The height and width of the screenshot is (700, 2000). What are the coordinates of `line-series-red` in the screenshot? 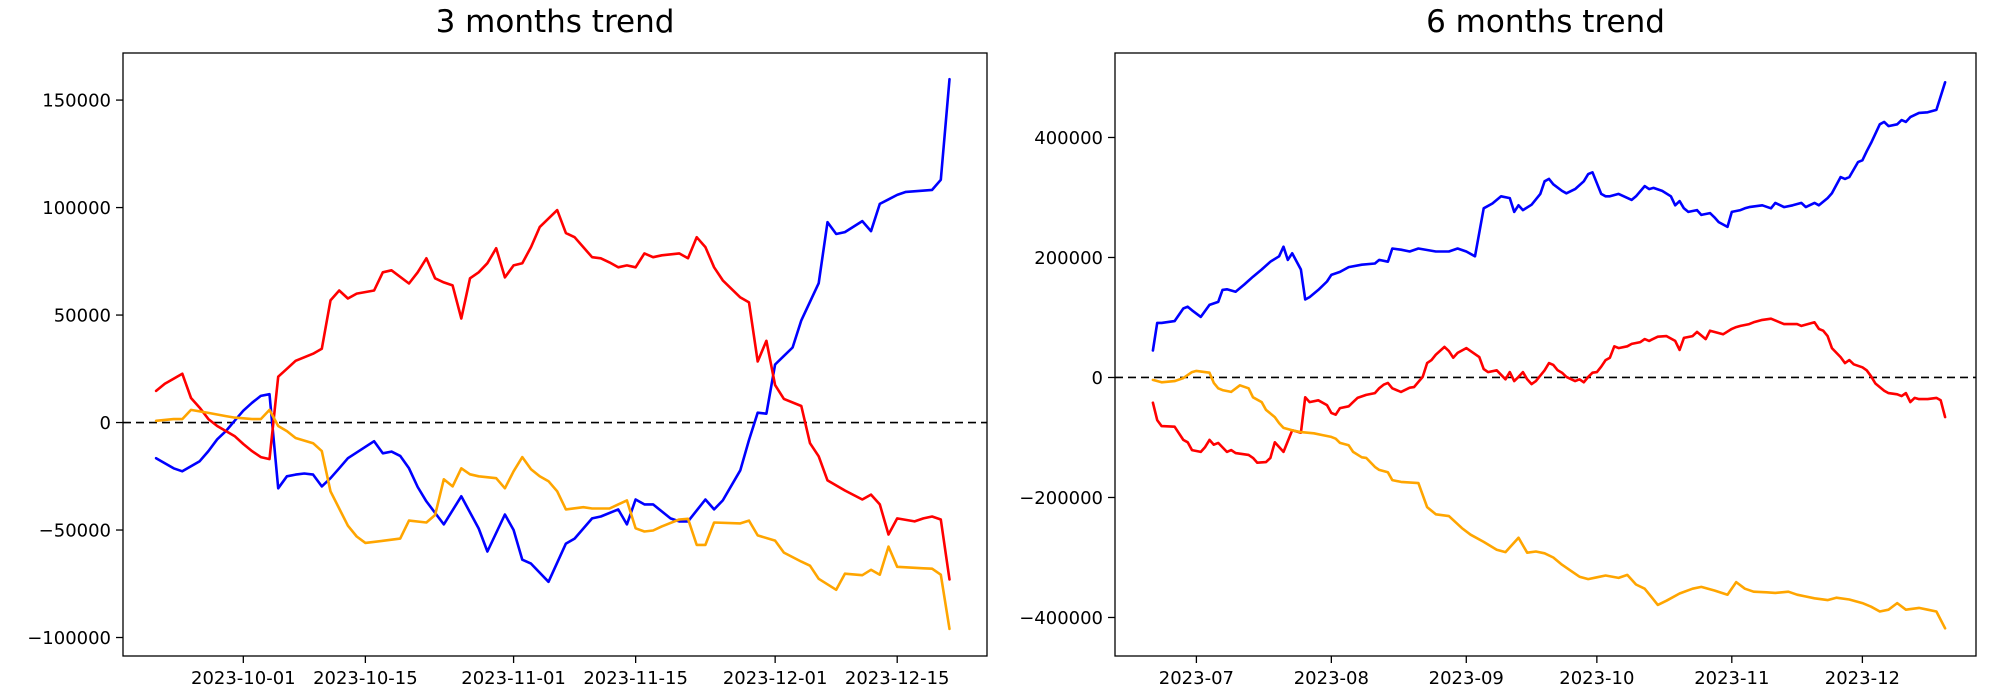 It's located at (1549, 391).